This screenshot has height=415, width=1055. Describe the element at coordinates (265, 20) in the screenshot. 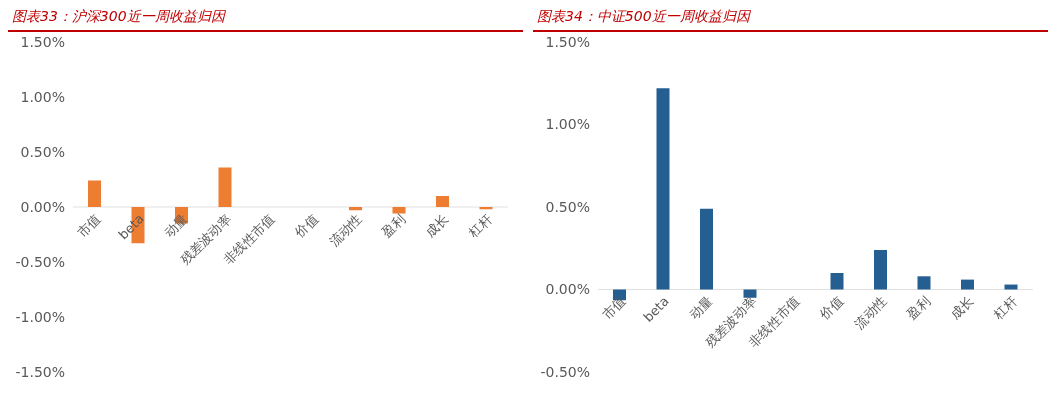

I see `chart-title: 图表33：沪深300近一周收益归因` at that location.